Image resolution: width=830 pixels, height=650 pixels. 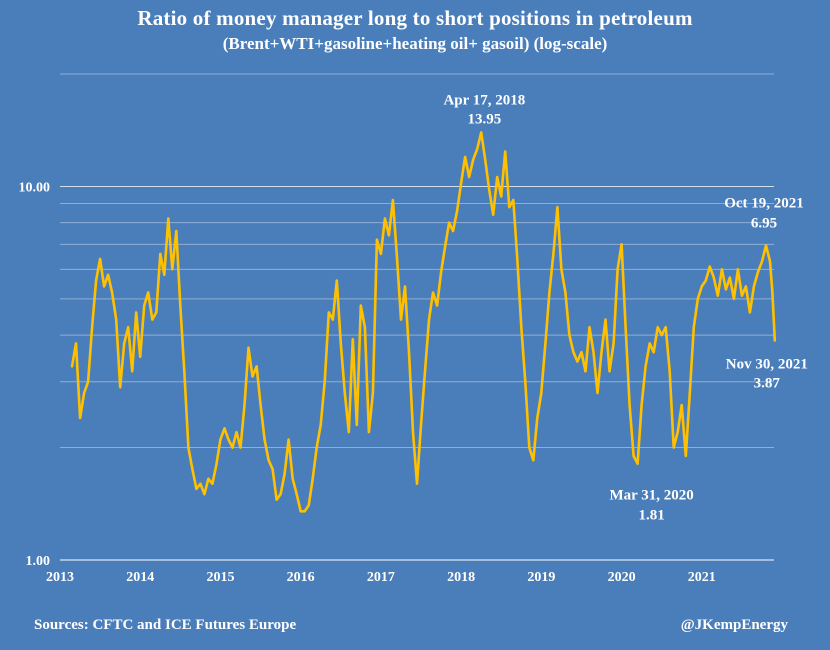 What do you see at coordinates (622, 577) in the screenshot?
I see `x-tick-label: 2020` at bounding box center [622, 577].